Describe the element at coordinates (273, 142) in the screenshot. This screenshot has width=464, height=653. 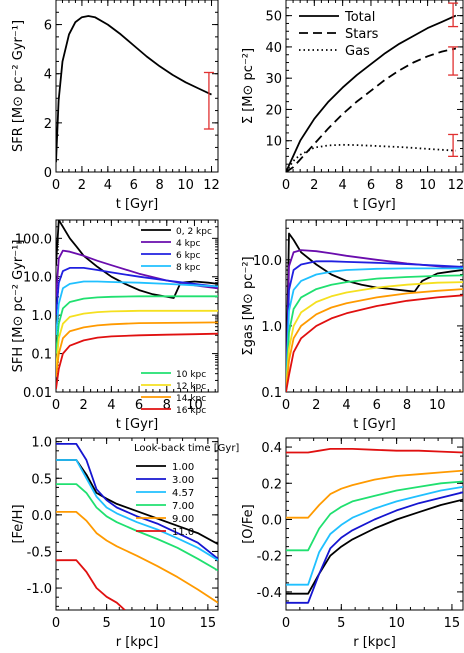
I see `y-tick-label: 10` at that location.